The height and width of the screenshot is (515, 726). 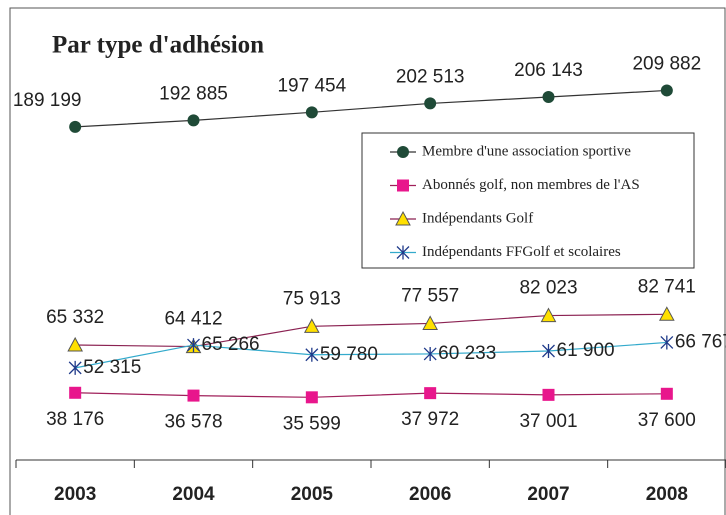 What do you see at coordinates (521, 252) in the screenshot?
I see `legend-label: Indépendants FFGolf et scolaires` at bounding box center [521, 252].